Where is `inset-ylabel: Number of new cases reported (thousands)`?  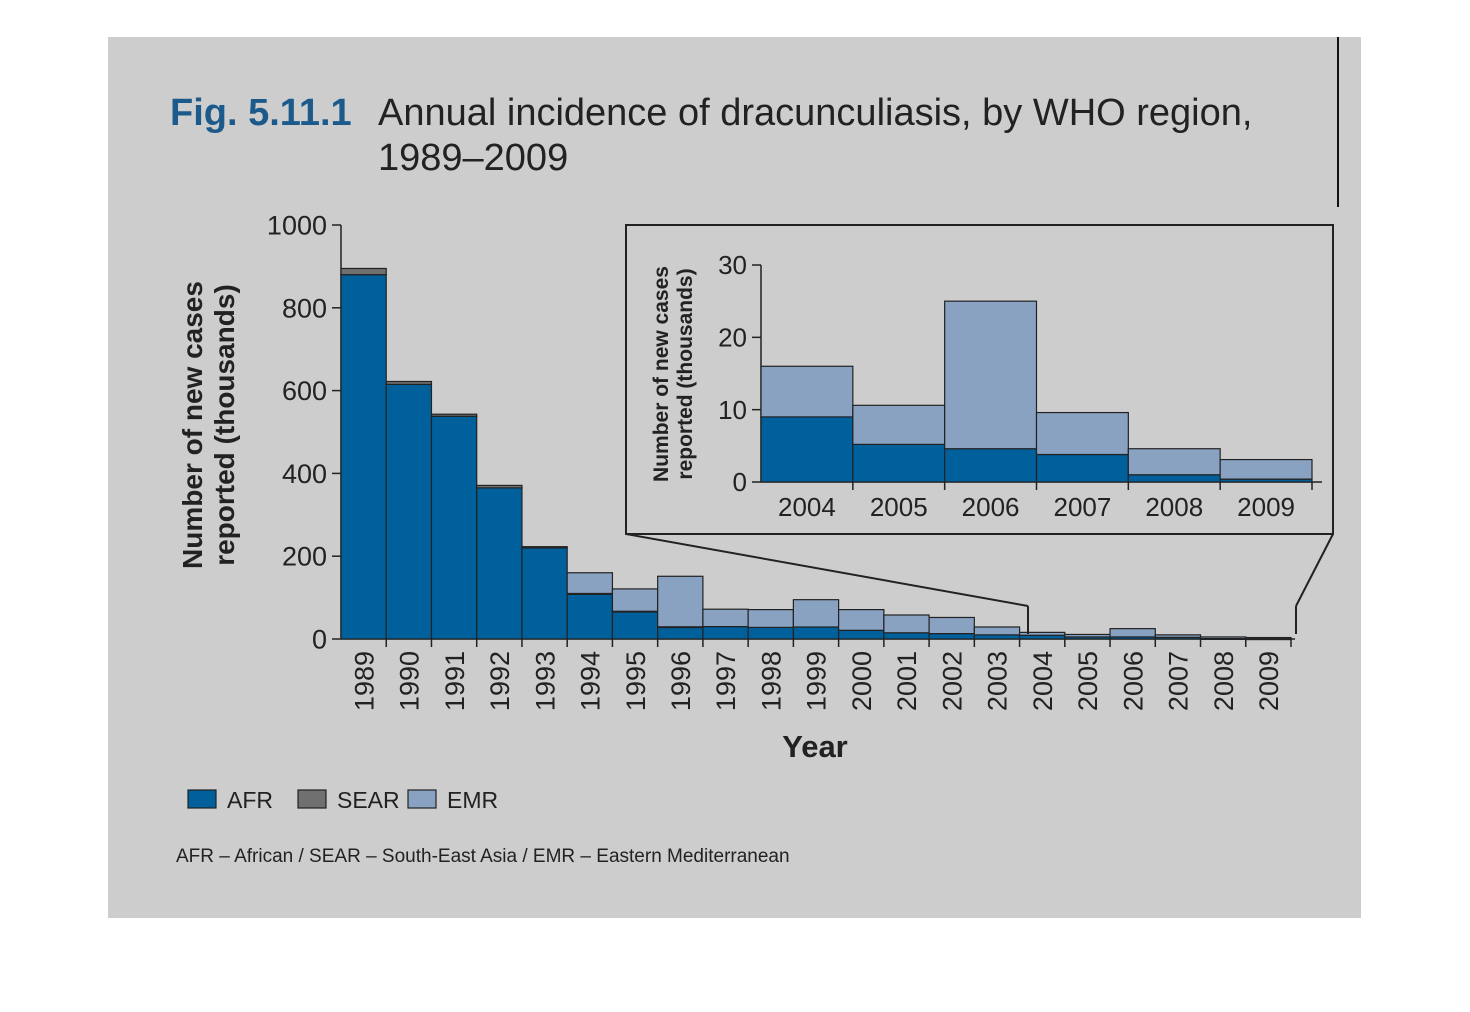
inset-ylabel: Number of new cases reported (thousands) is located at coordinates (673, 374).